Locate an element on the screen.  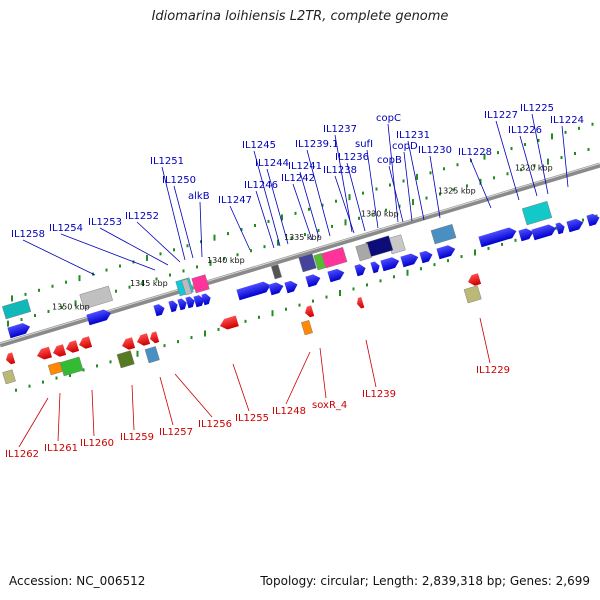
forward-gene-label: IL1225 is located at coordinates (537, 108).